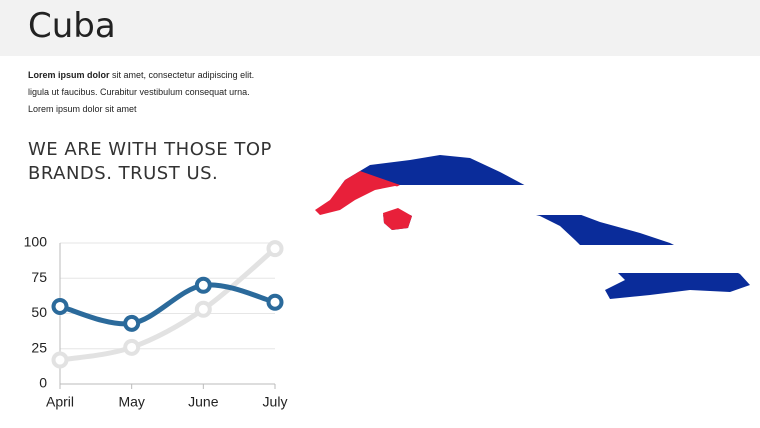  Describe the element at coordinates (380, 28) in the screenshot. I see `title-bar` at that location.